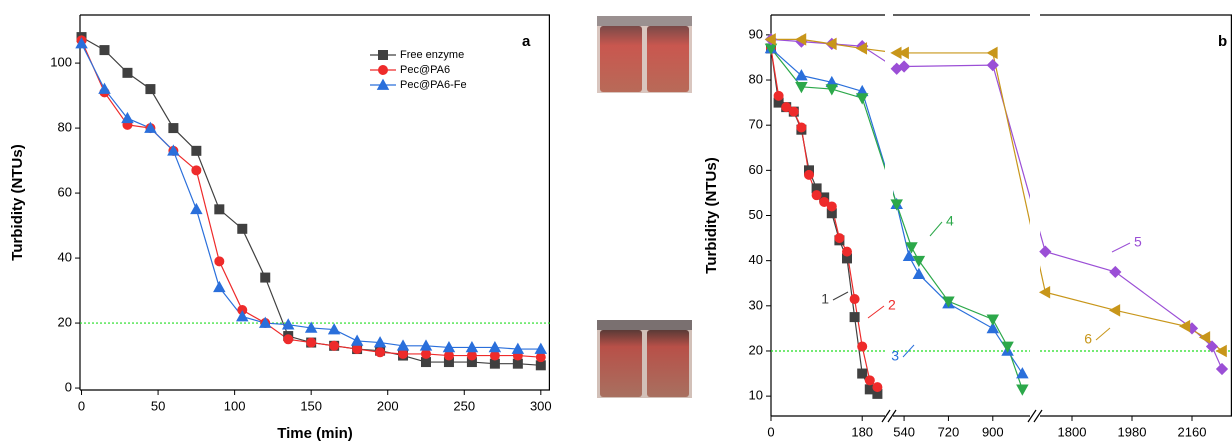  I want to click on x-tick-label: 300, so click(541, 405).